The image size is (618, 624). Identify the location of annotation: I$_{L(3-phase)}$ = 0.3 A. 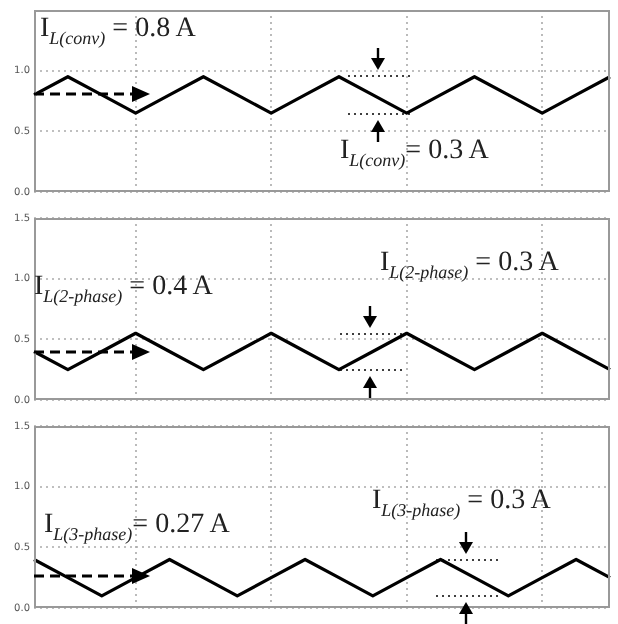
(461, 505).